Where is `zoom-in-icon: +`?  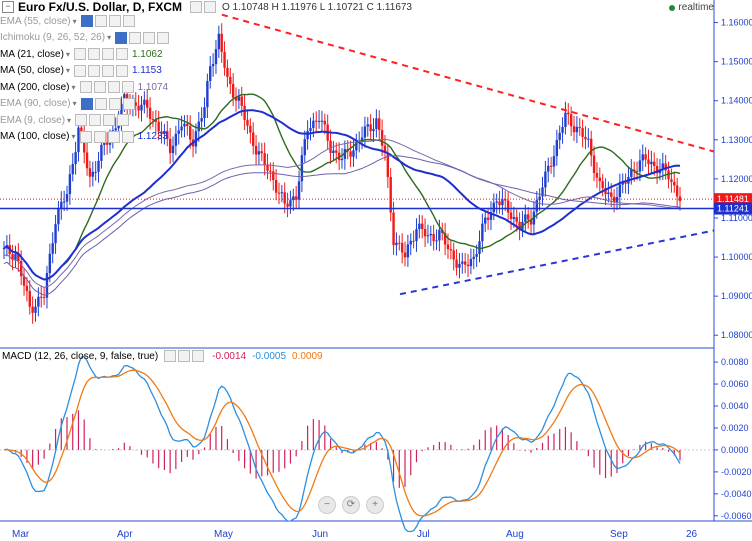
zoom-in-icon: + is located at coordinates (375, 505).